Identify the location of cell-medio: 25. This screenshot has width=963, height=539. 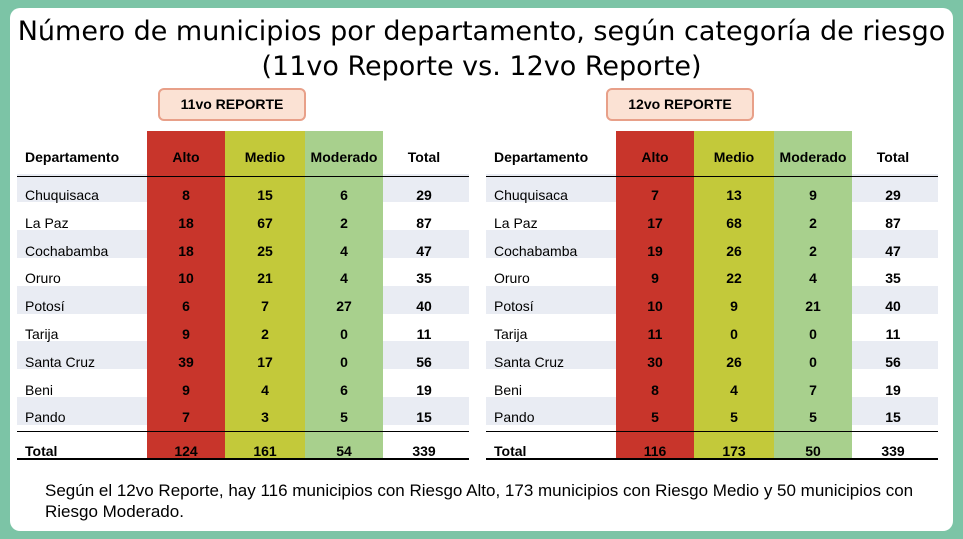
(265, 250).